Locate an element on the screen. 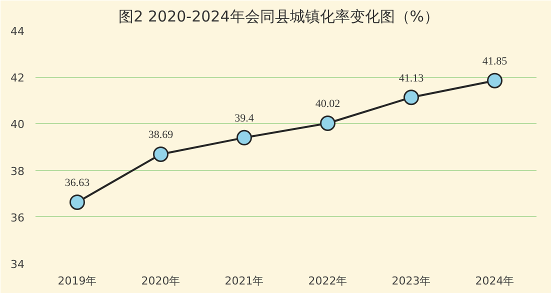  data-label: 39.4 is located at coordinates (244, 118).